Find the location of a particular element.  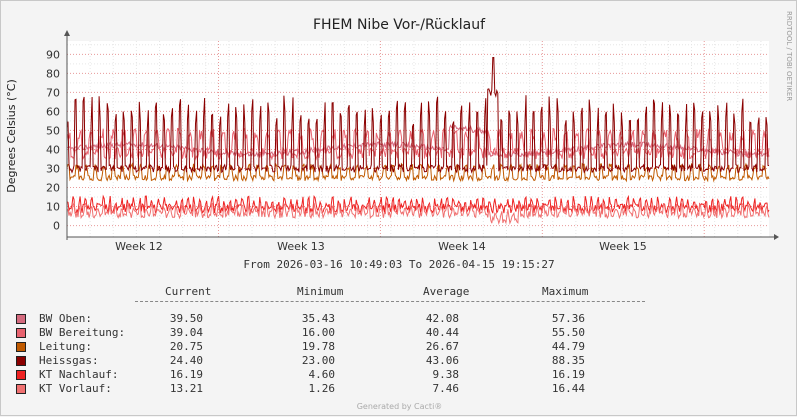

x-tick-label: Week 13 is located at coordinates (301, 246).